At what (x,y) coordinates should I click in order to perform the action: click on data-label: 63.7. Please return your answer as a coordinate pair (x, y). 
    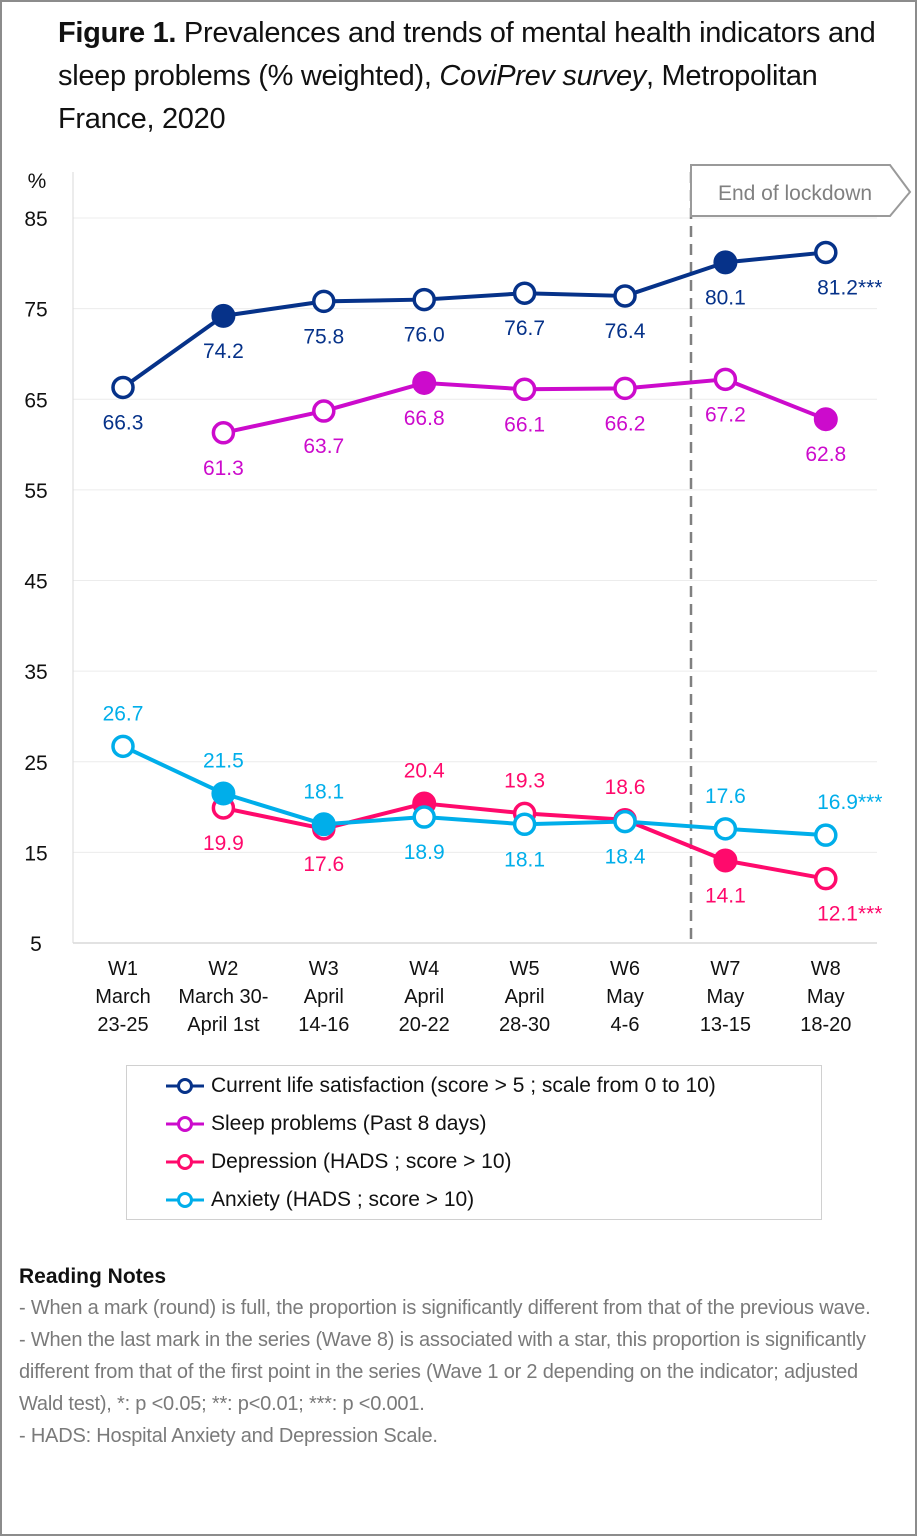
    Looking at the image, I should click on (323, 446).